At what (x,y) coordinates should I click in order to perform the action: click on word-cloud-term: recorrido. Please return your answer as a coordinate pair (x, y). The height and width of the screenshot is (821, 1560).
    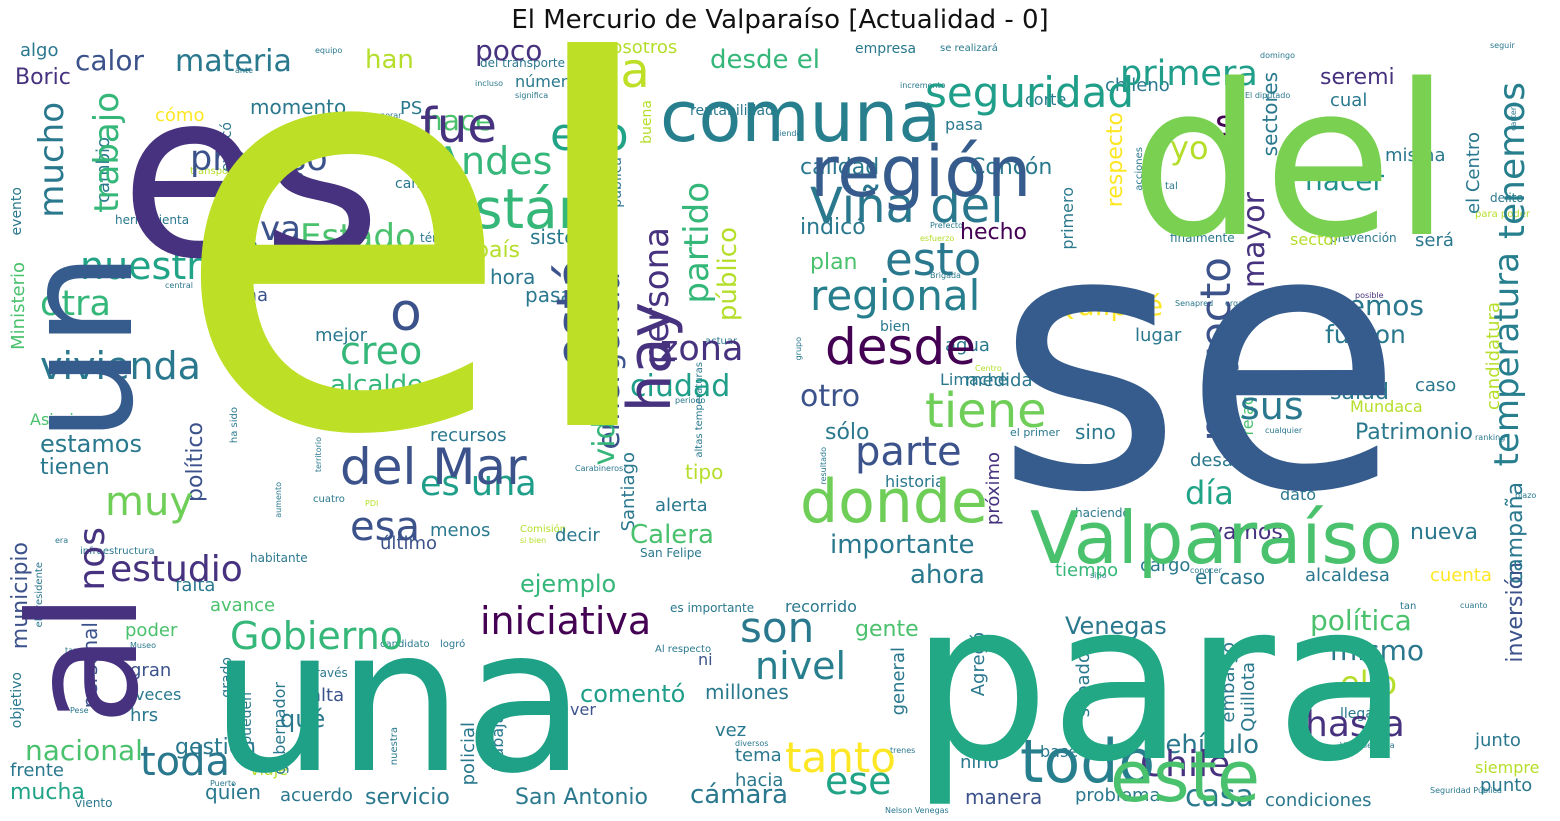
    Looking at the image, I should click on (821, 606).